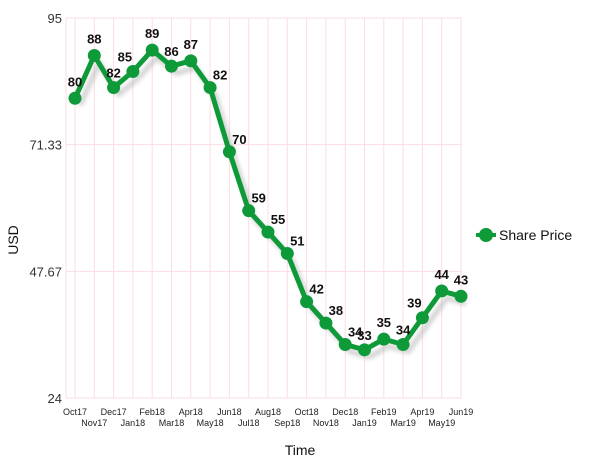 The height and width of the screenshot is (463, 600). What do you see at coordinates (326, 423) in the screenshot?
I see `x-tick-label: Nov18` at bounding box center [326, 423].